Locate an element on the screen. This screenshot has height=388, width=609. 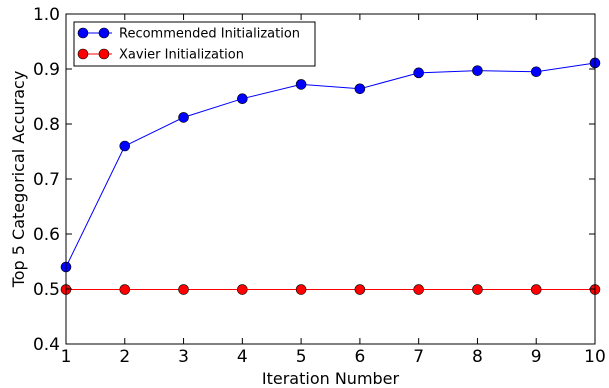
series-xavier is located at coordinates (330, 289).